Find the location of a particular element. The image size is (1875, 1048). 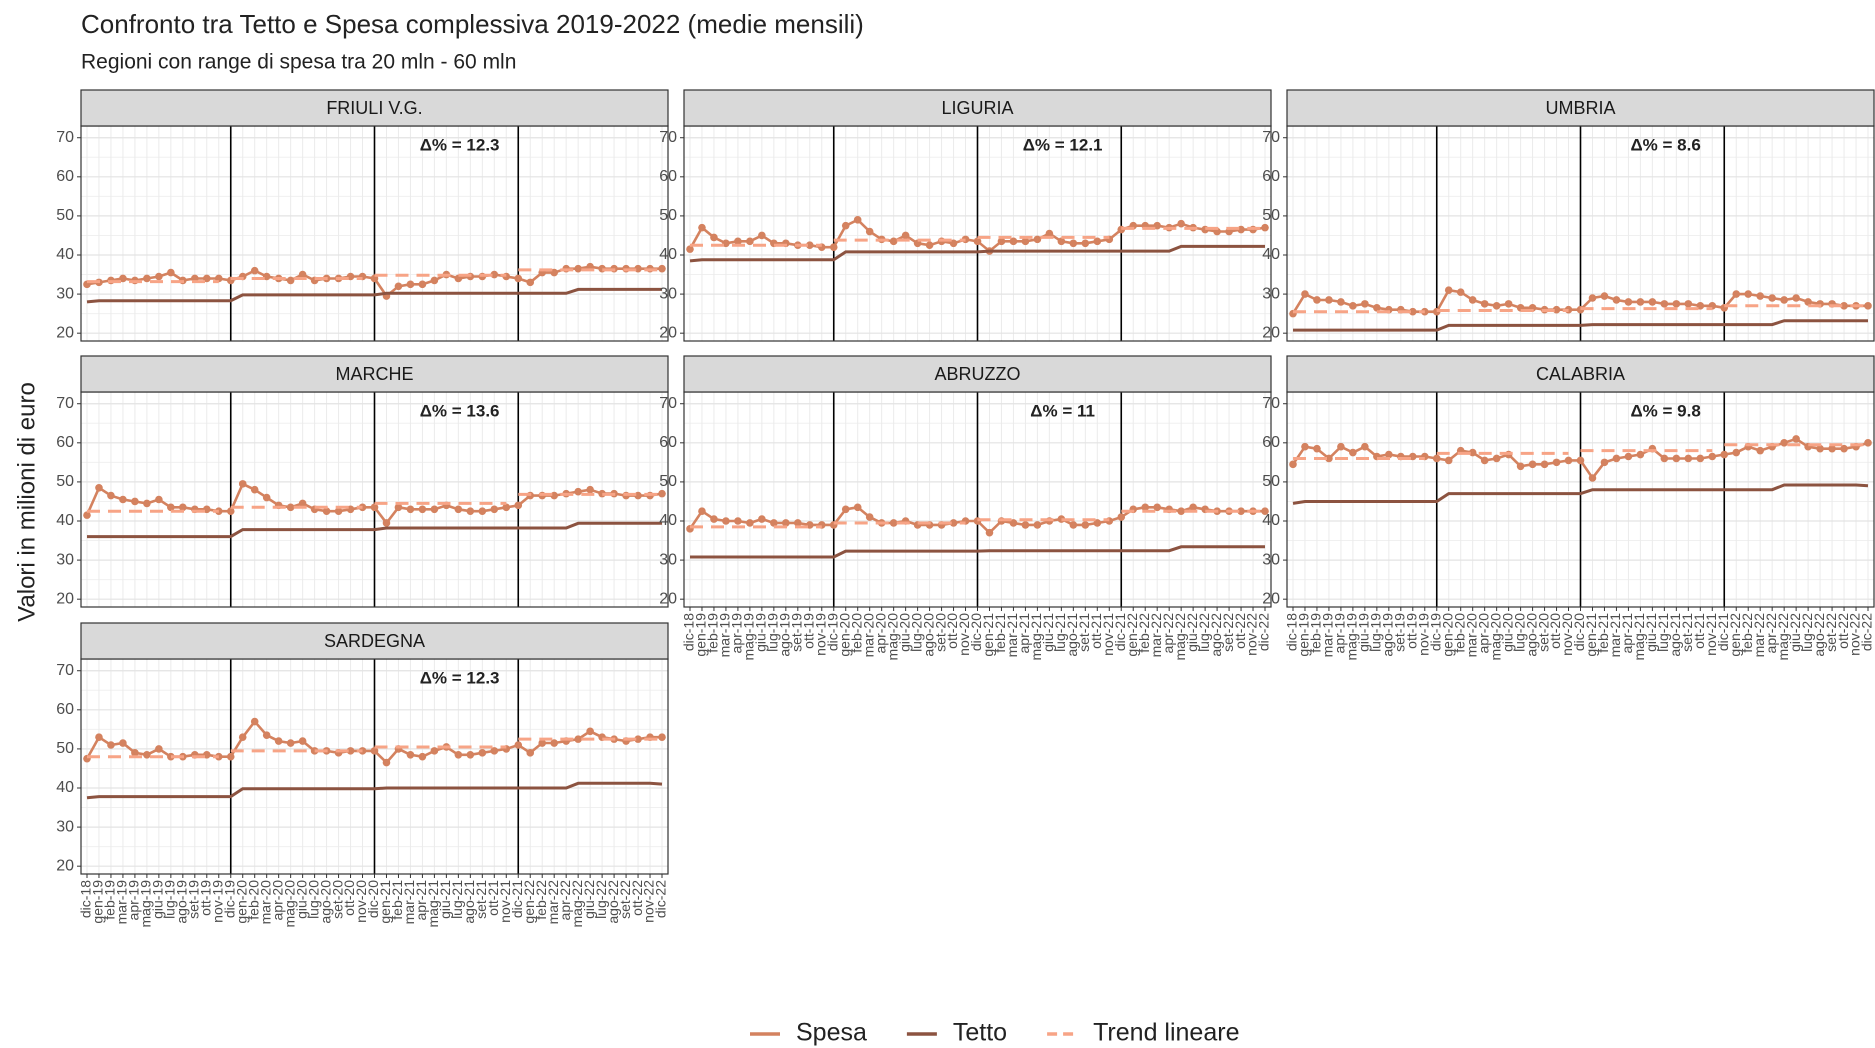

x-tick-label: set-22 is located at coordinates (1831, 632).